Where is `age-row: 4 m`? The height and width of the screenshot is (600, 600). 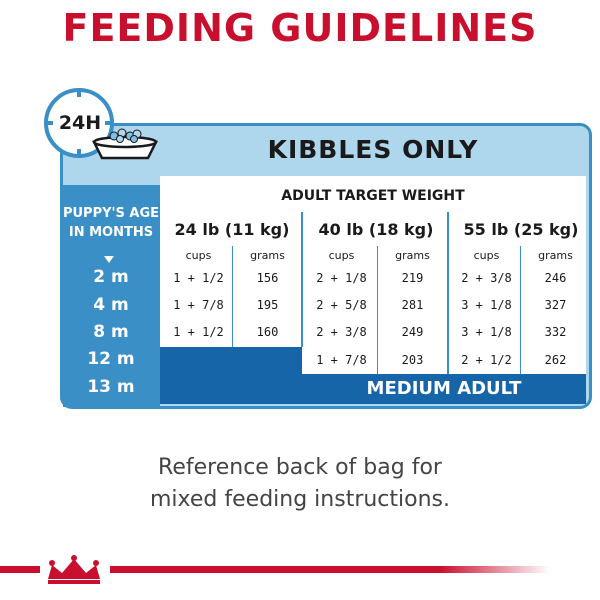 age-row: 4 m is located at coordinates (111, 305).